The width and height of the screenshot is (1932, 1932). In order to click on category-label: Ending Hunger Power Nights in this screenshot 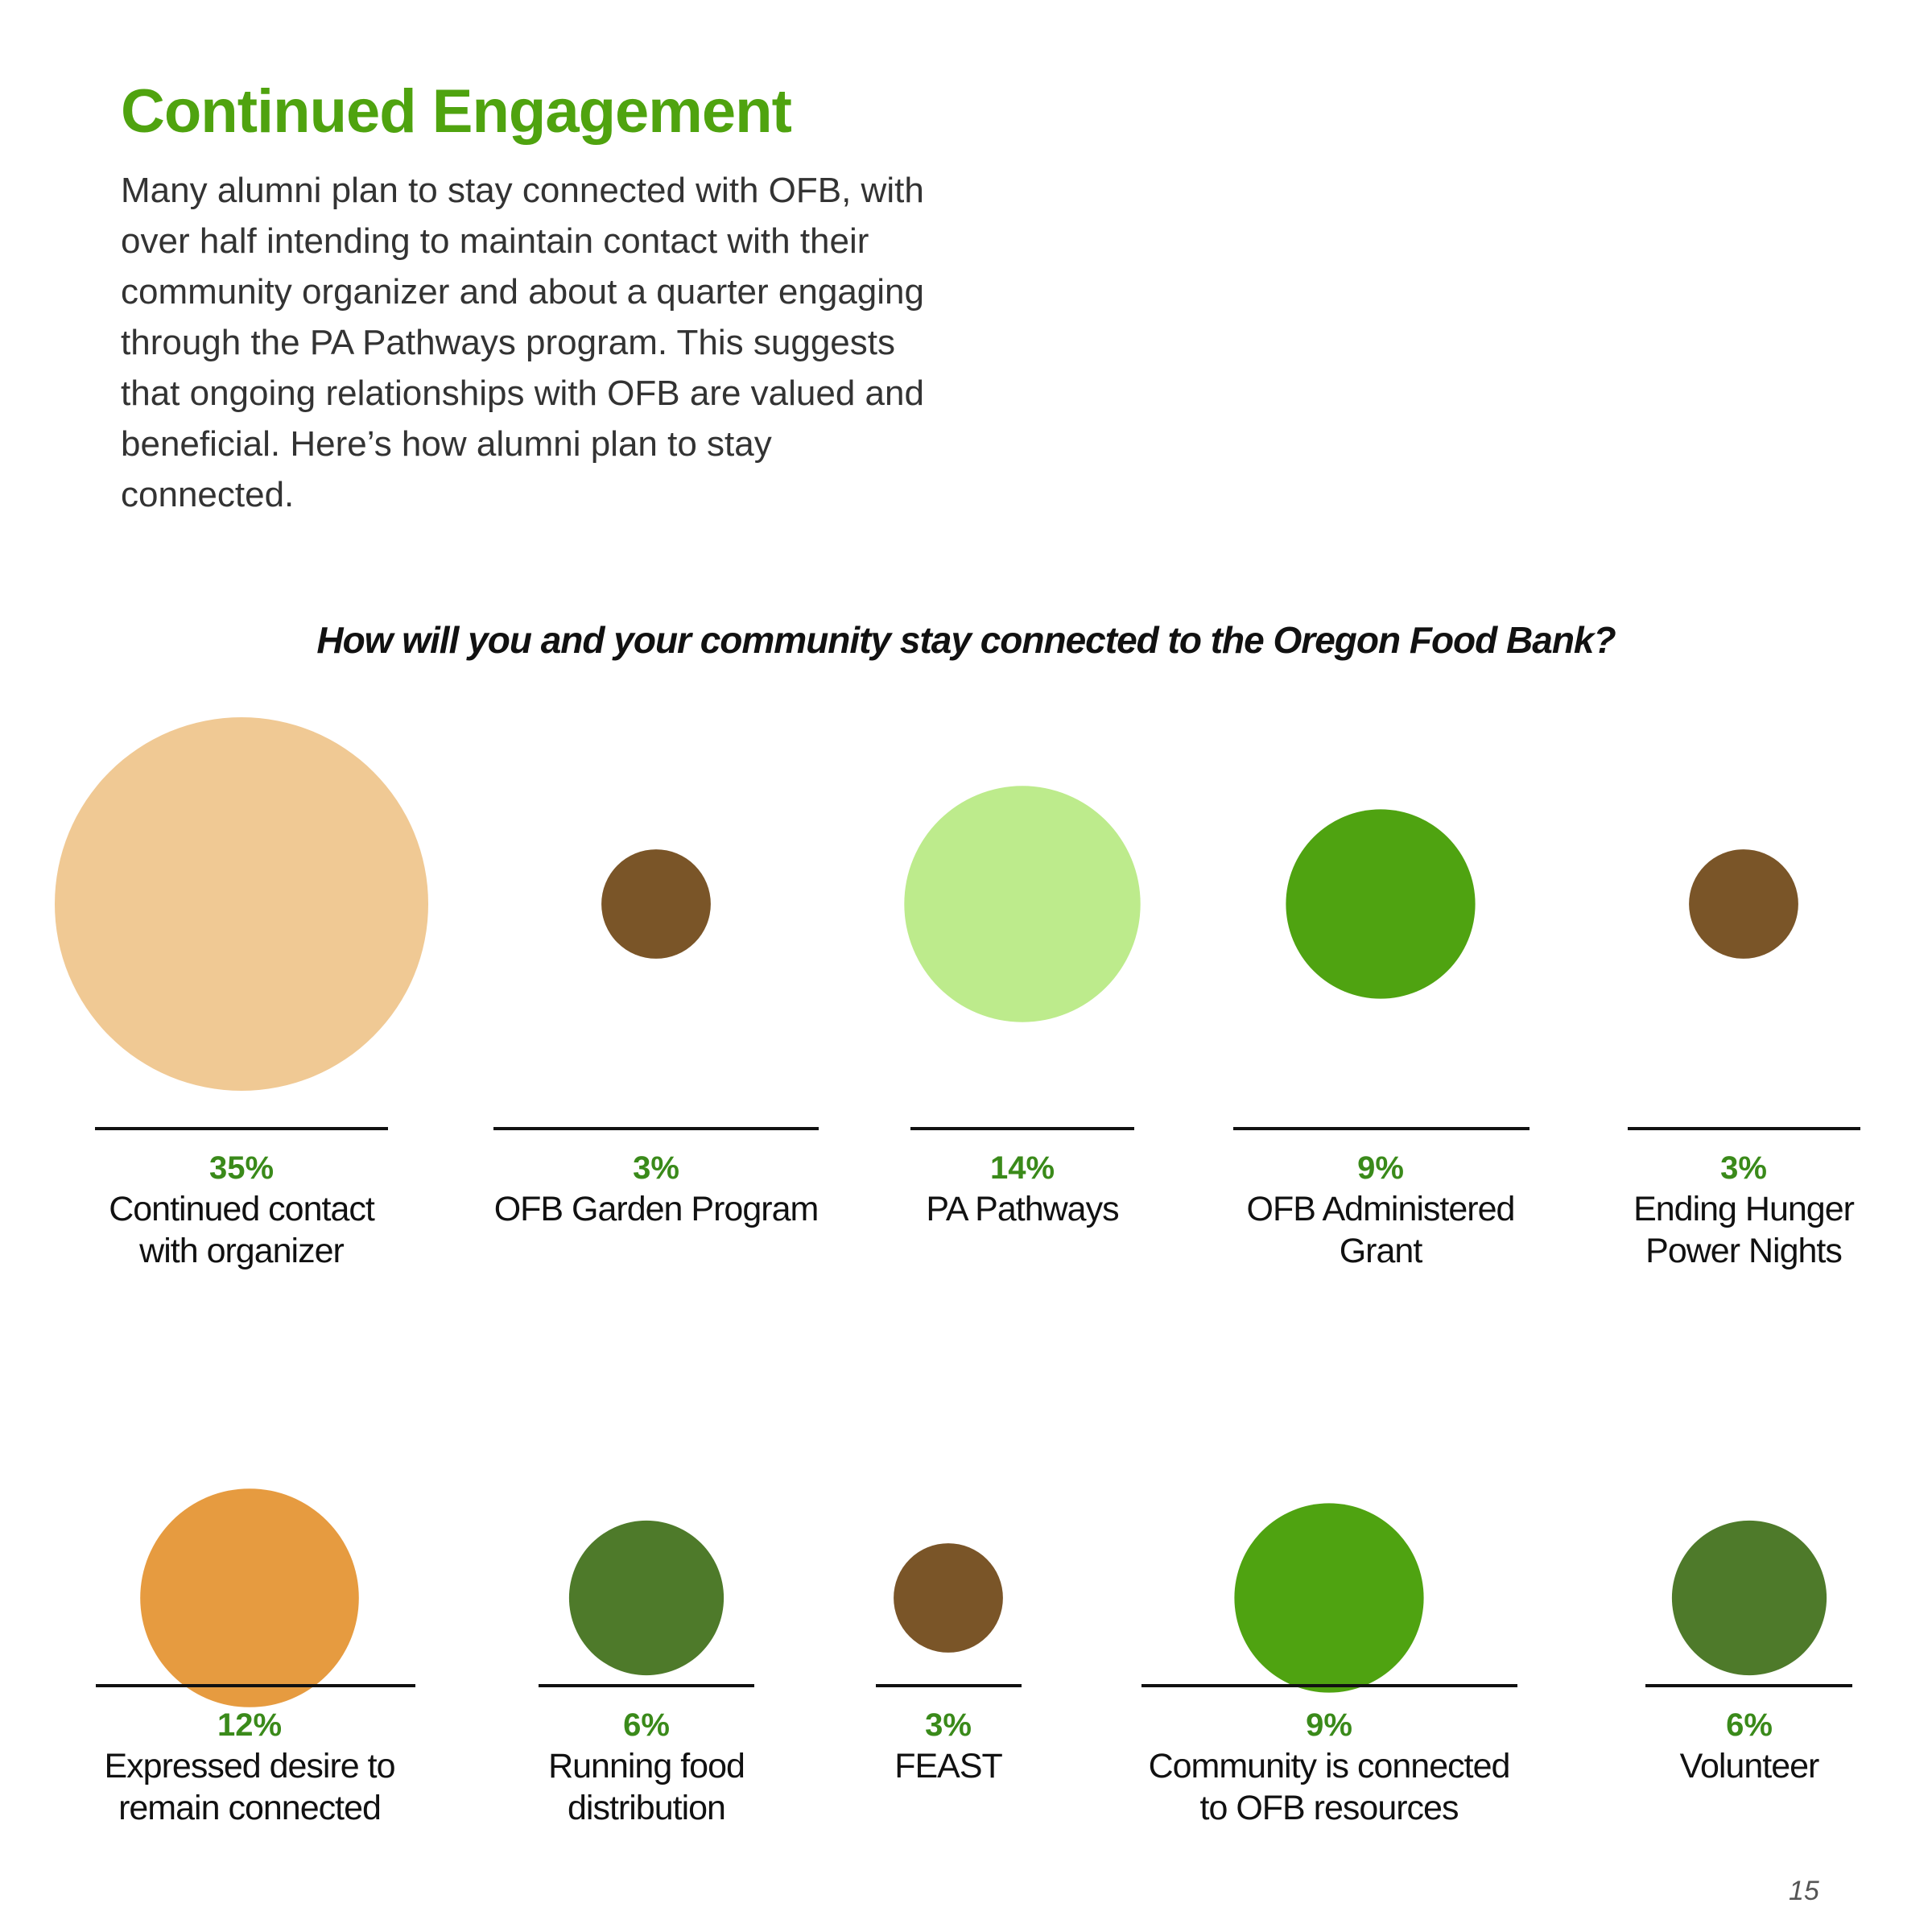, I will do `click(1744, 1230)`.